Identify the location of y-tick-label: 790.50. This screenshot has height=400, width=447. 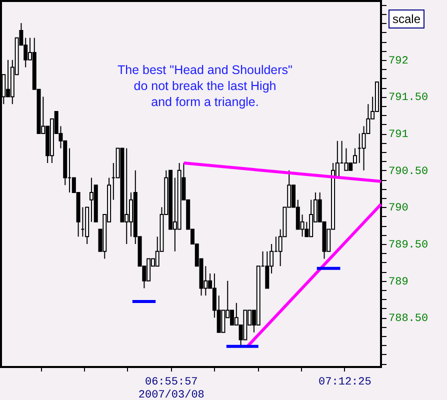
(408, 172).